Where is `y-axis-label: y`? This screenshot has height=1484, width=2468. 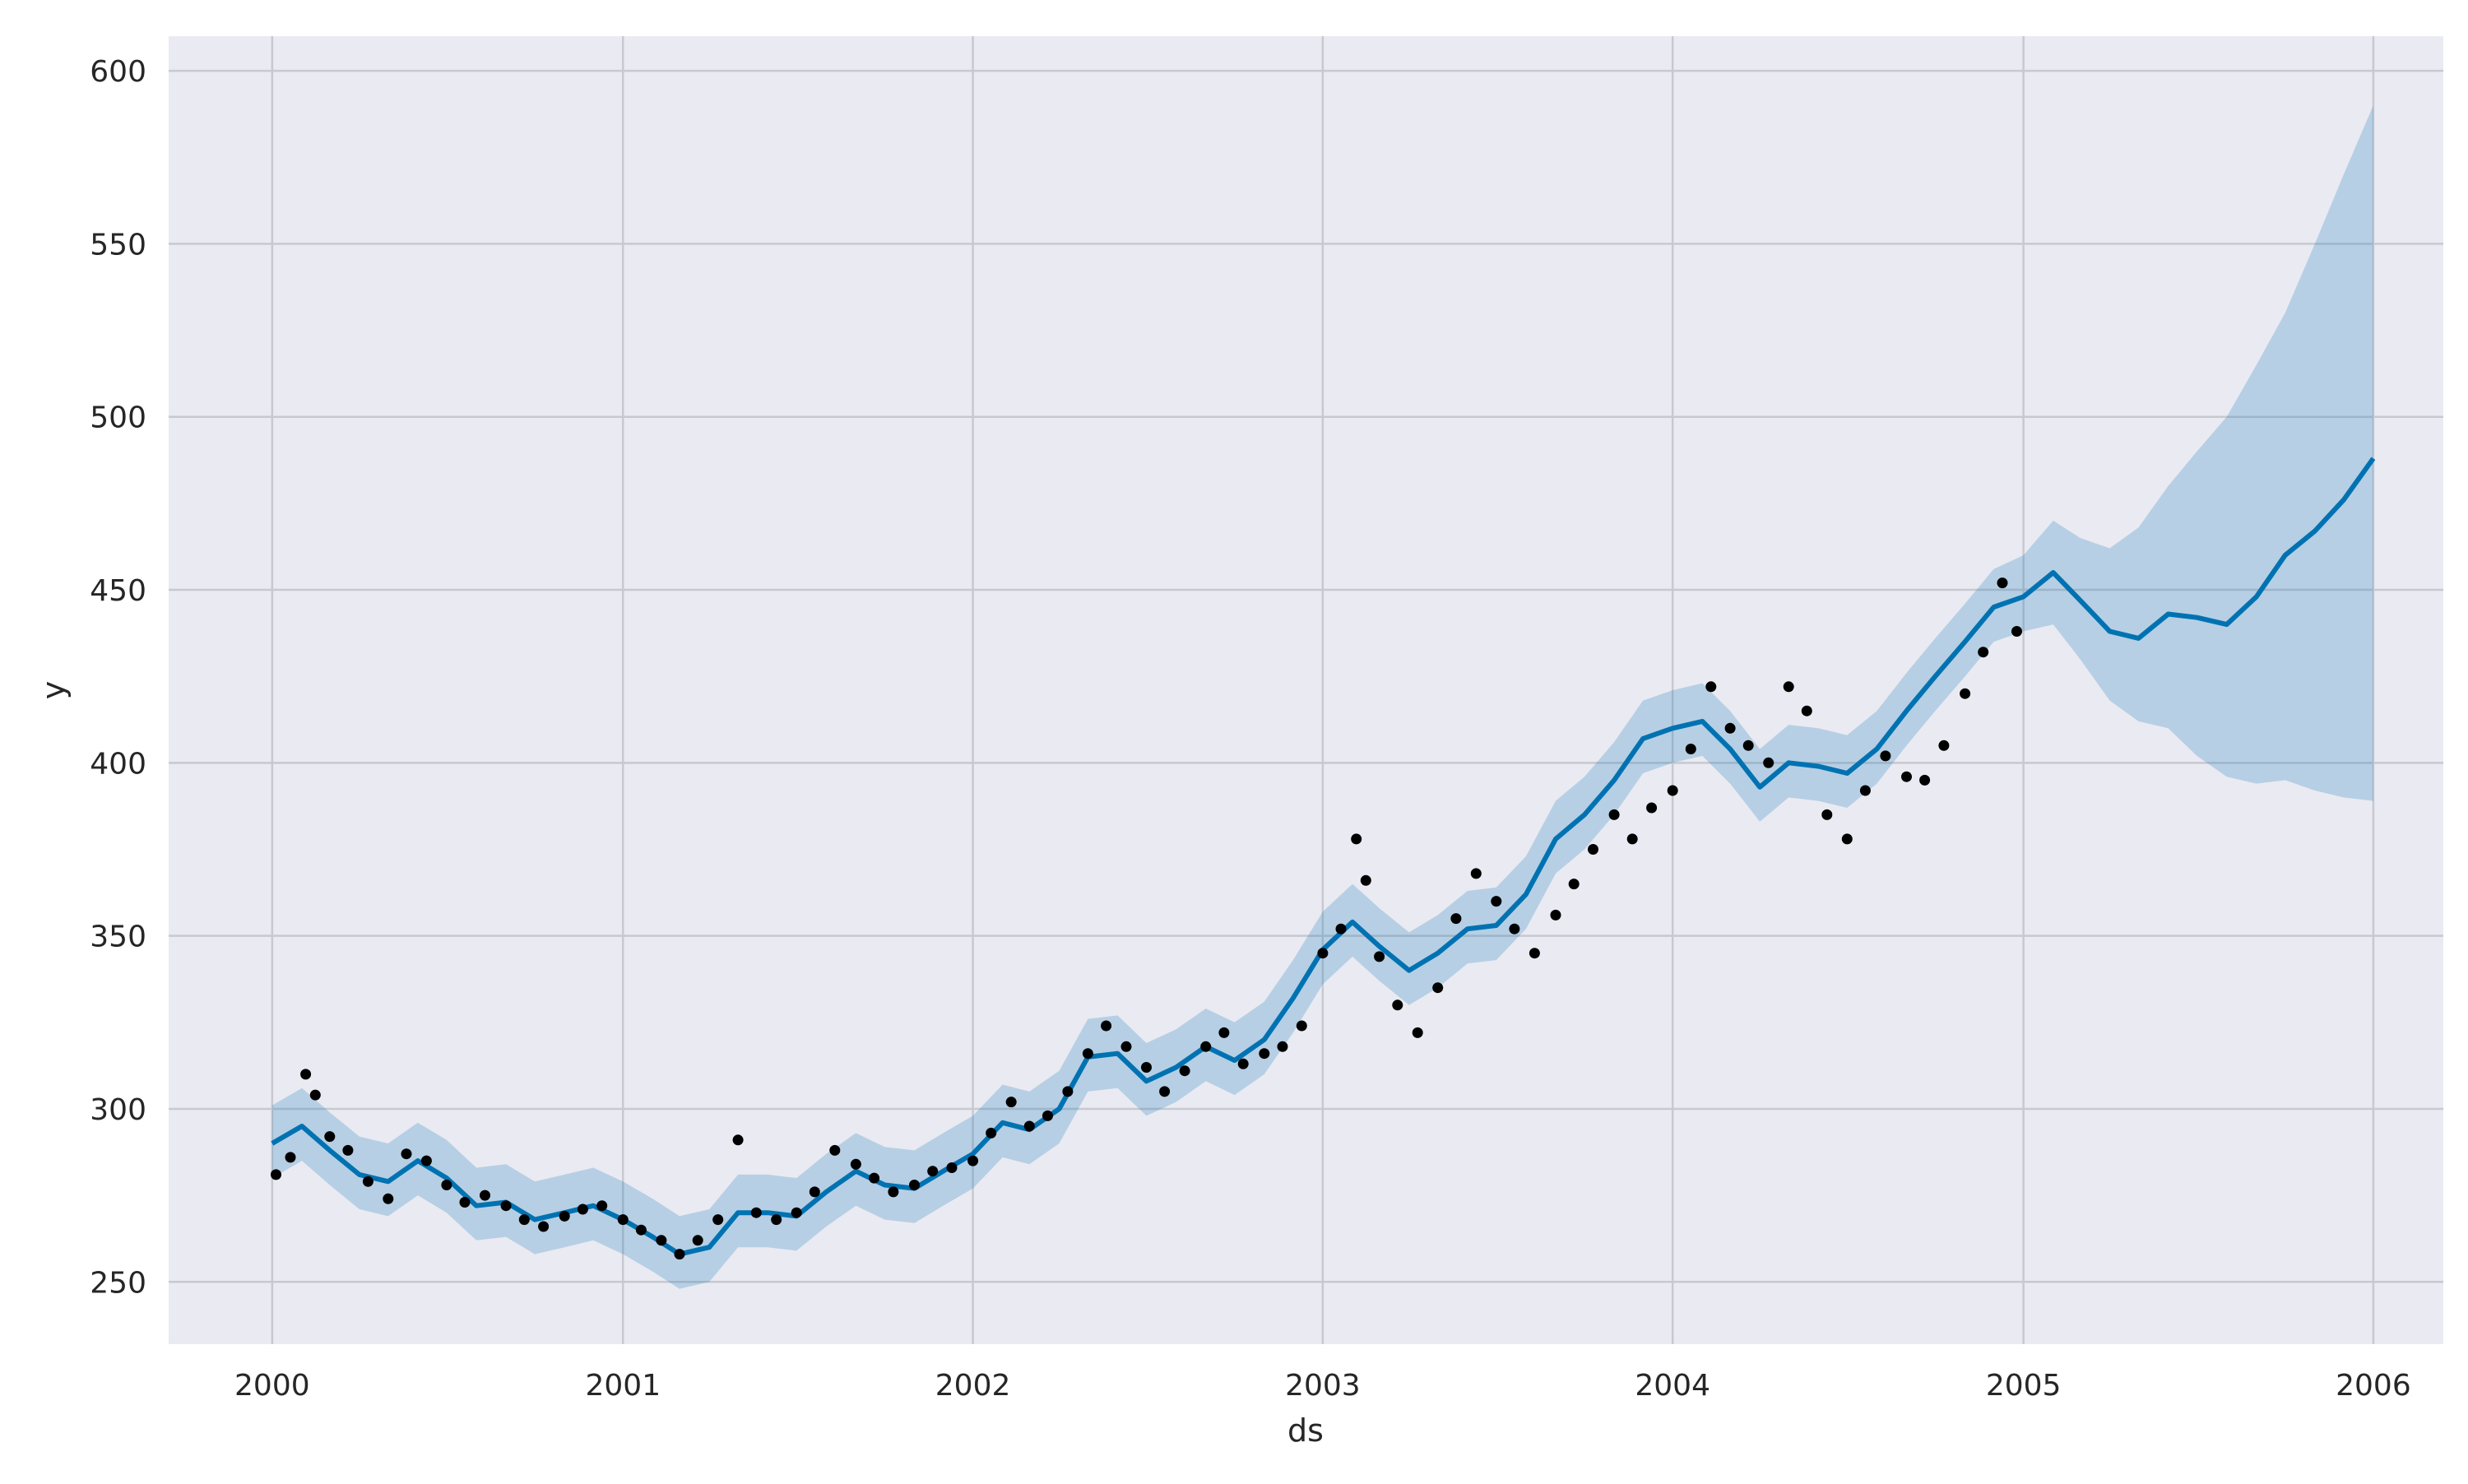 y-axis-label: y is located at coordinates (53, 690).